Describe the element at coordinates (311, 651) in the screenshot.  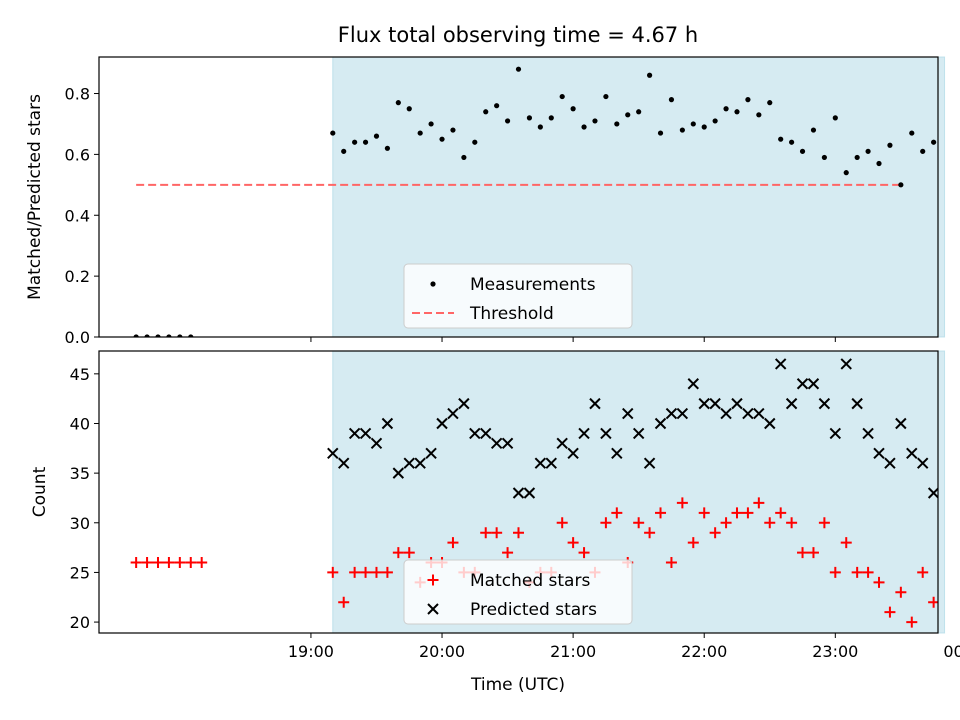
I see `x-tick-label: 19:00` at that location.